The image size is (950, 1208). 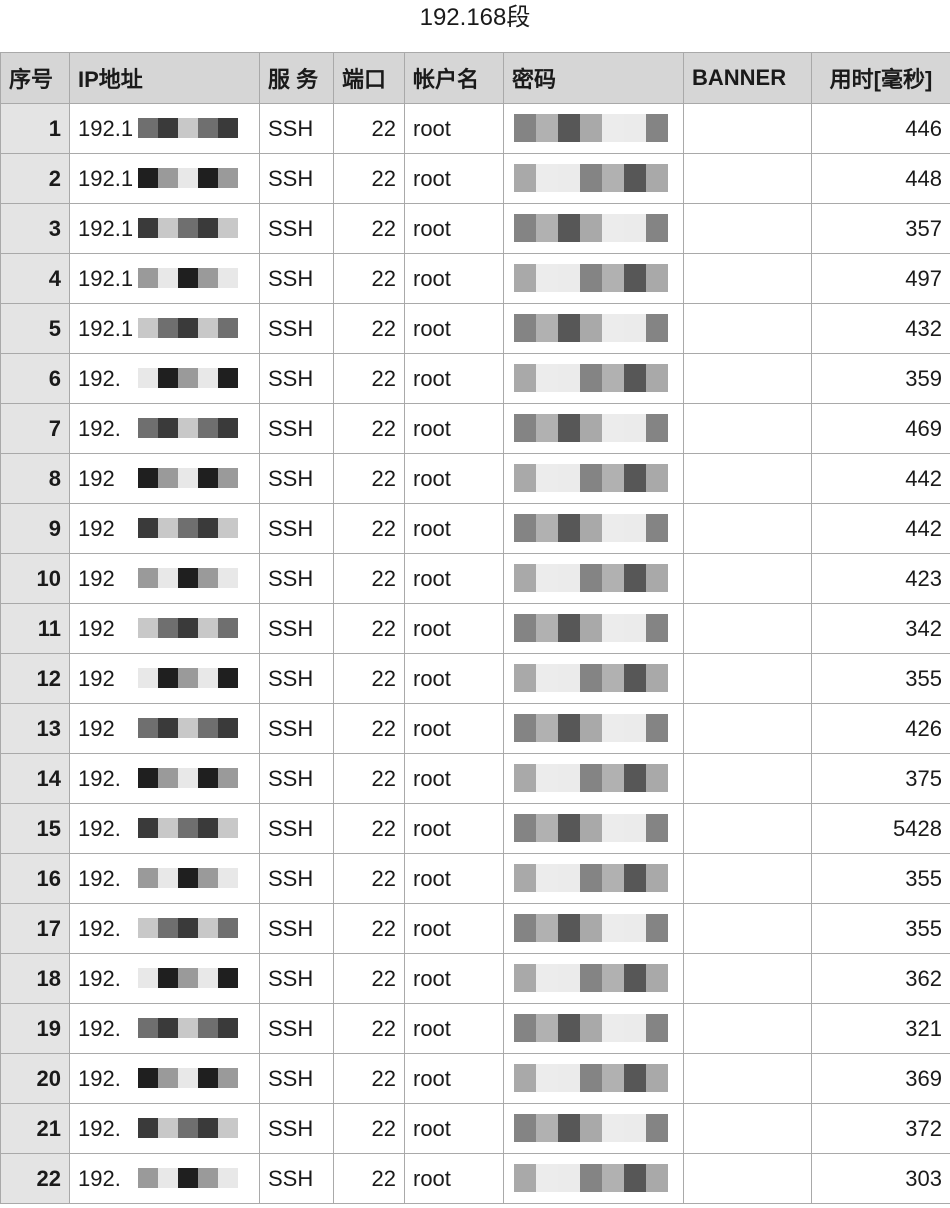 I want to click on column-header-ip: IP地址, so click(x=164, y=78).